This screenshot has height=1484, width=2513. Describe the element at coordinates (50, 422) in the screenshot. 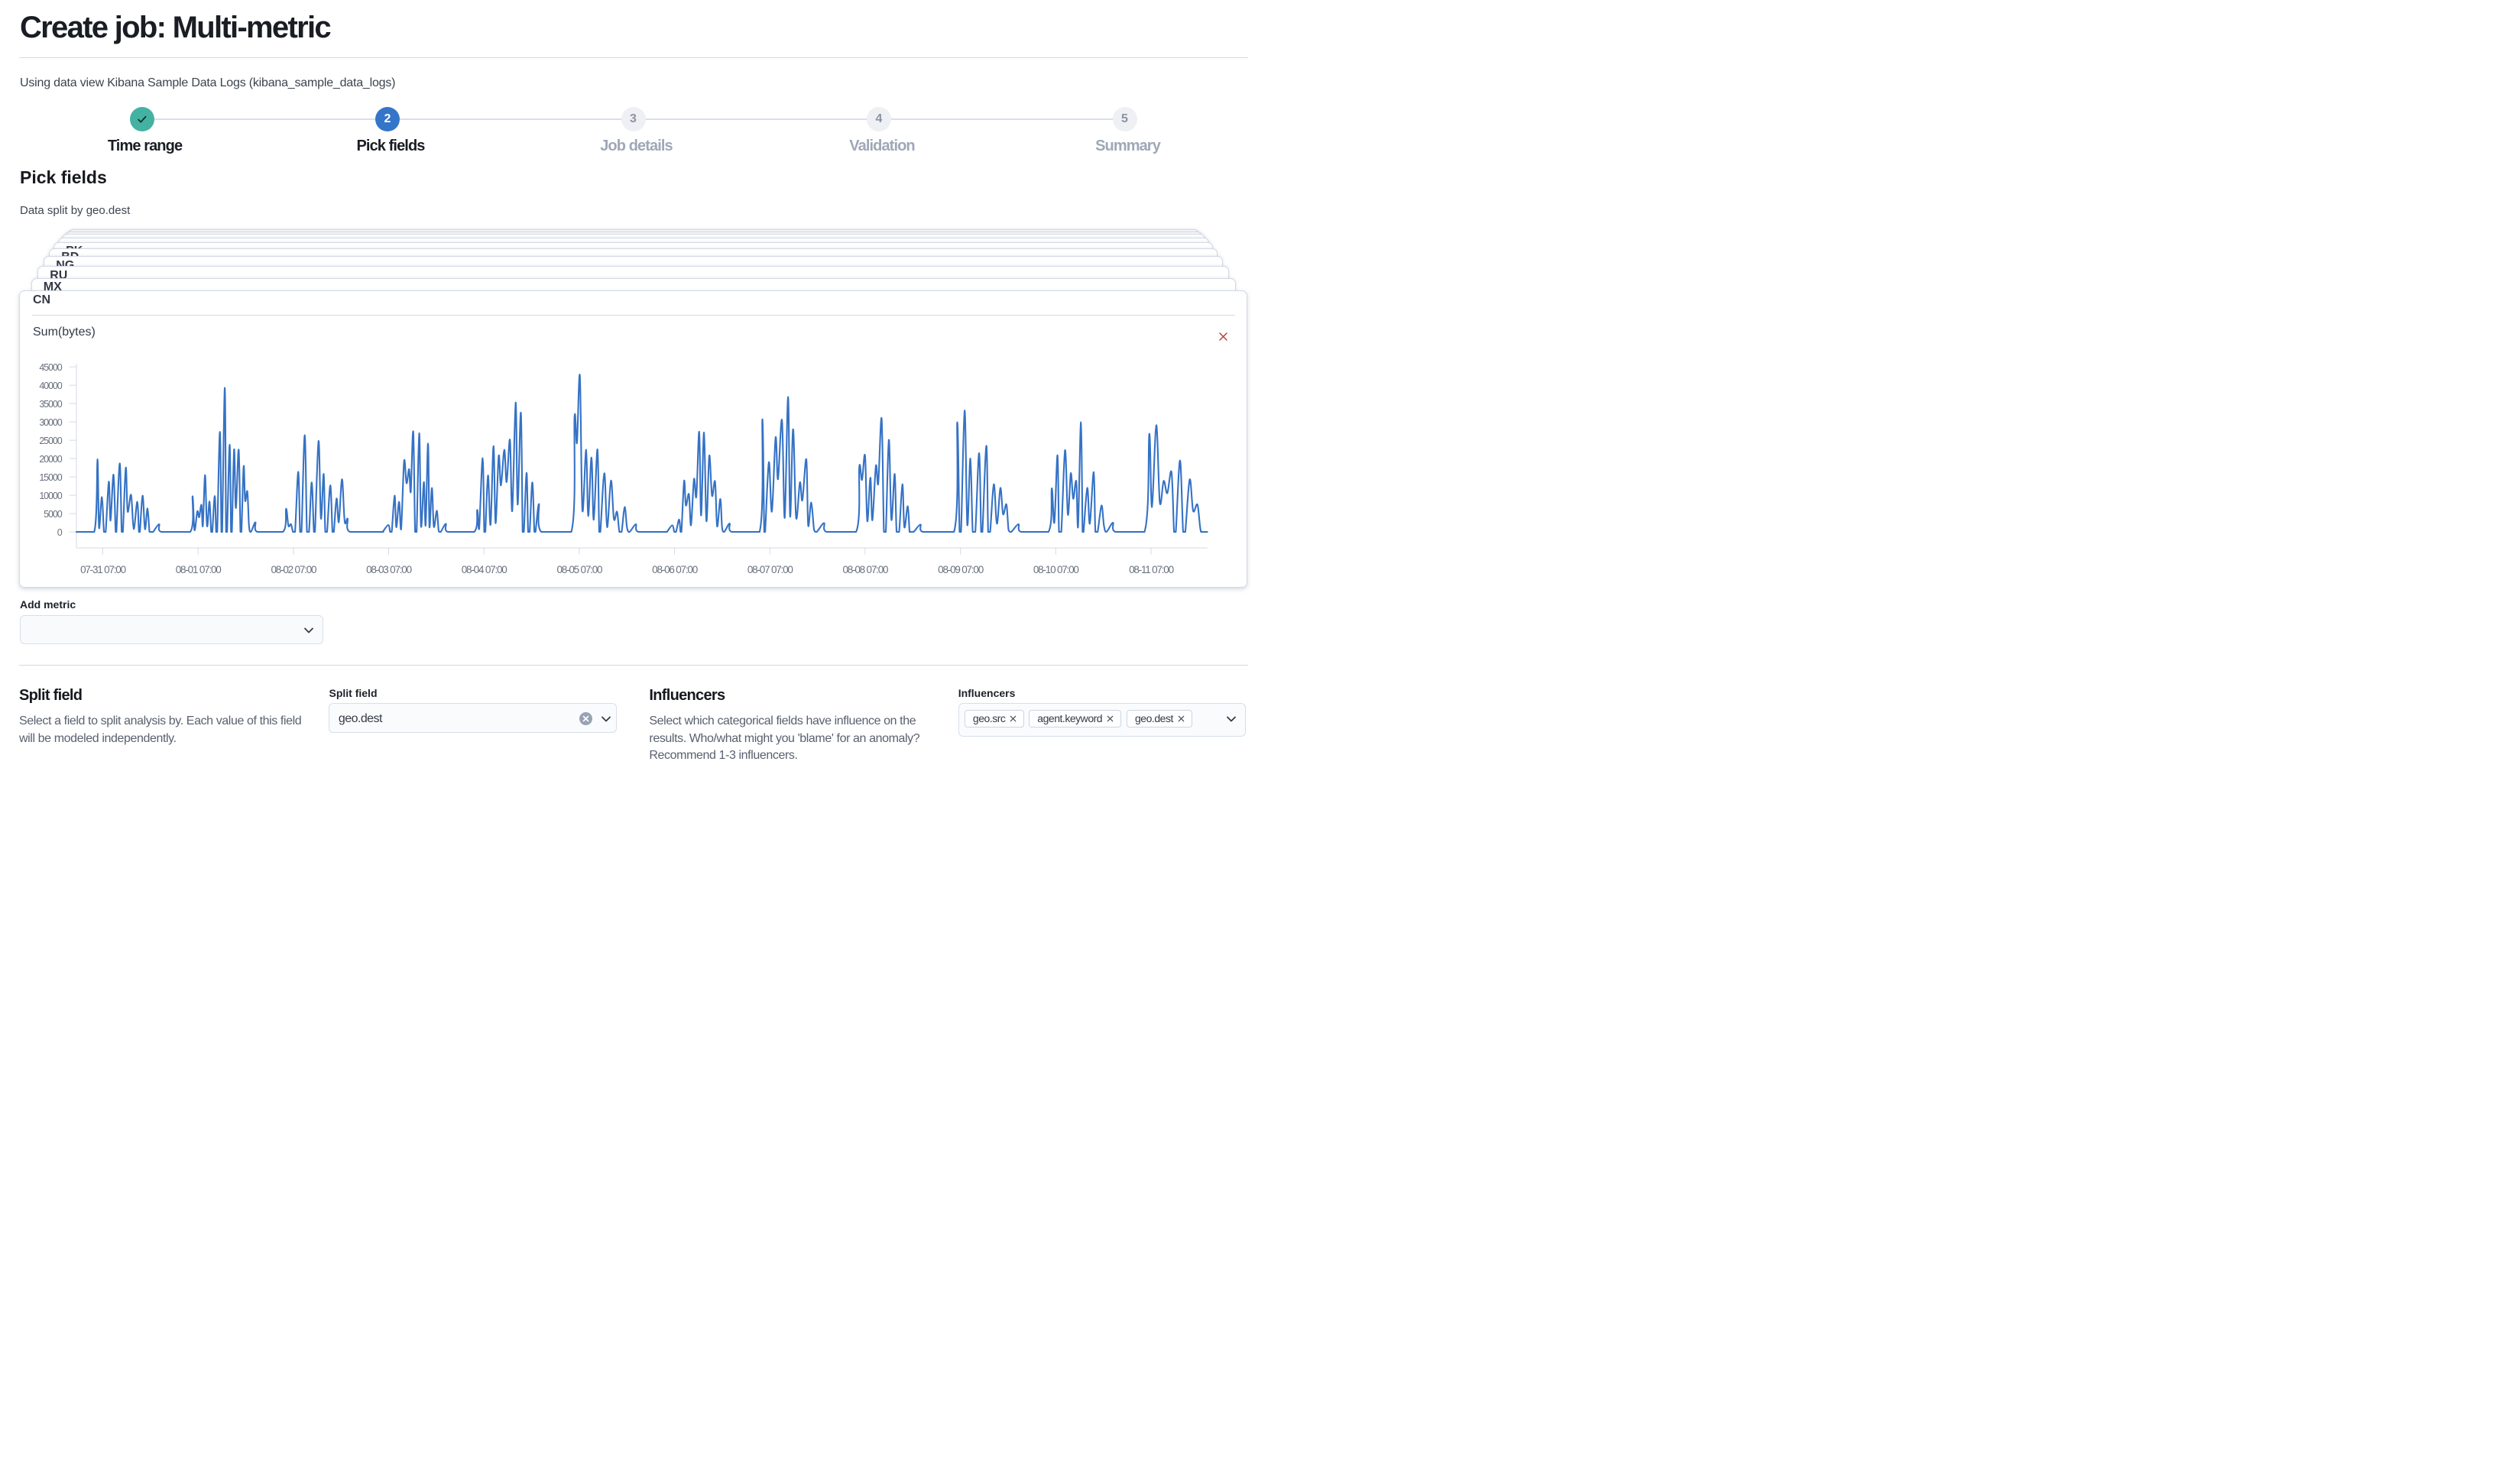

I see `svg-text: 30000` at that location.